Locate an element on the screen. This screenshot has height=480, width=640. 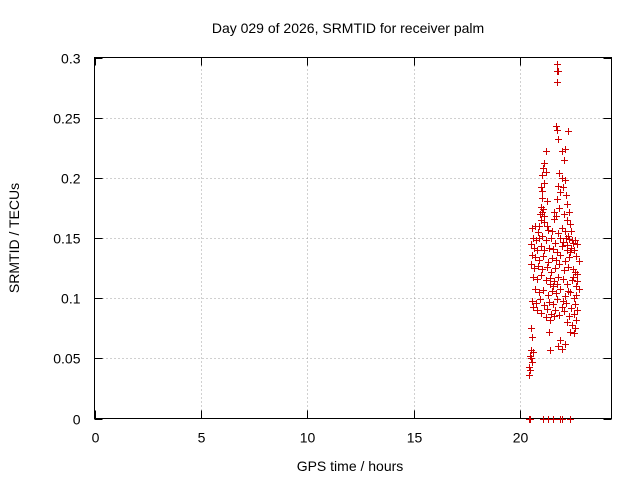
y-axis-label: SRMTID / TECUs is located at coordinates (14, 238).